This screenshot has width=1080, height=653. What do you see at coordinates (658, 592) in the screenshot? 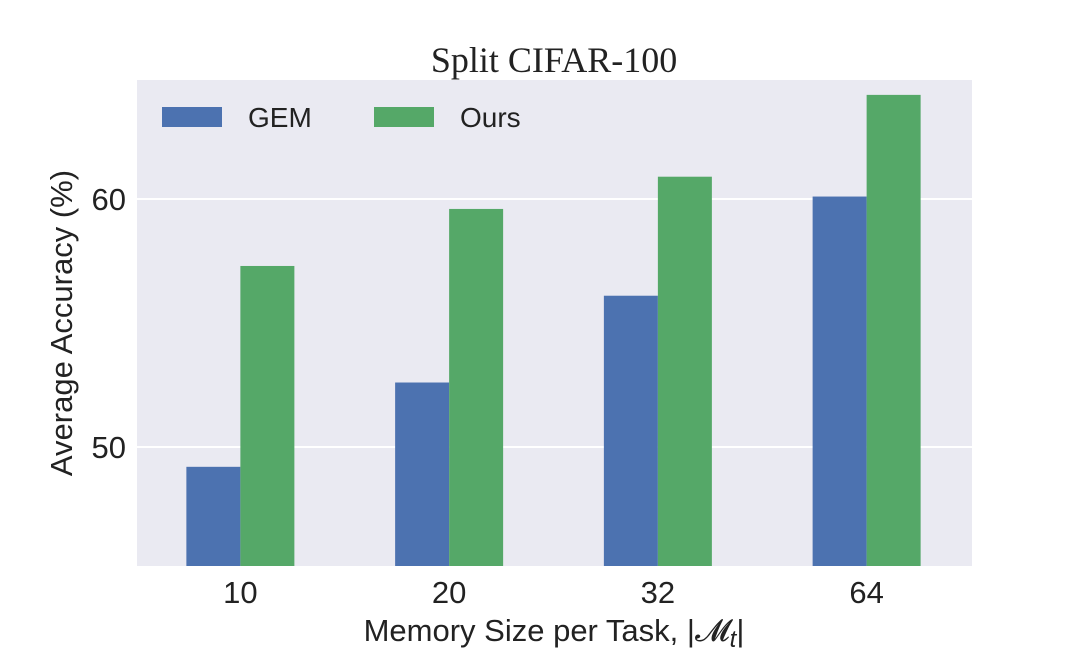
I see `x-tick-label: 32` at bounding box center [658, 592].